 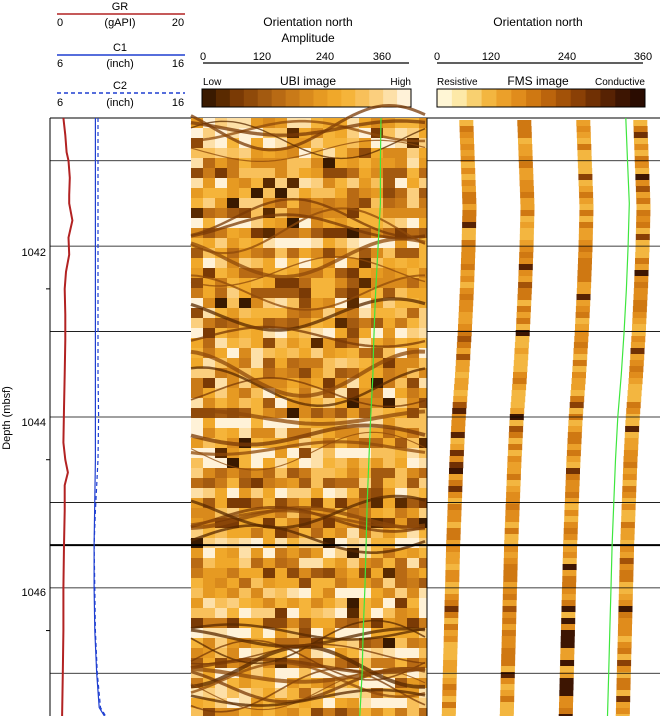 I want to click on fms-image-label: FMS image, so click(x=538, y=81).